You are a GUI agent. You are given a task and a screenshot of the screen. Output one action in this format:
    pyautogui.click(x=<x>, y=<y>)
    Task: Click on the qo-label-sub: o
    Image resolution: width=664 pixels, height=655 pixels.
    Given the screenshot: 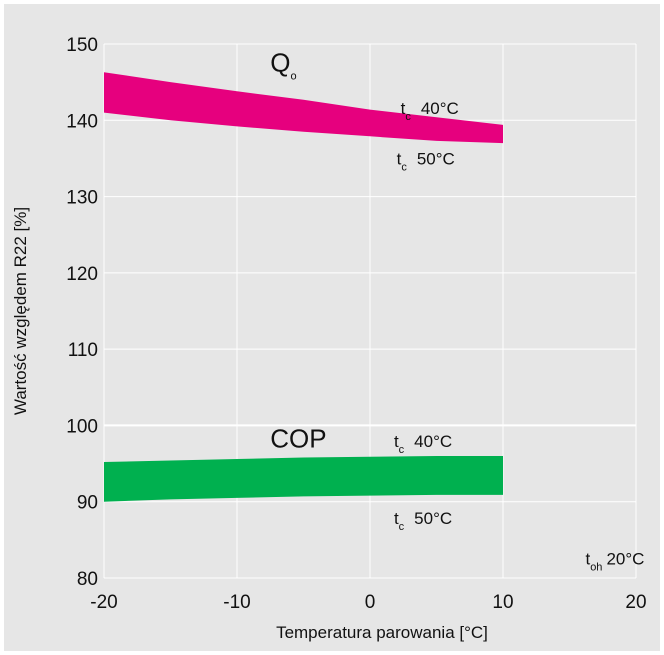 What is the action you would take?
    pyautogui.click(x=293, y=76)
    